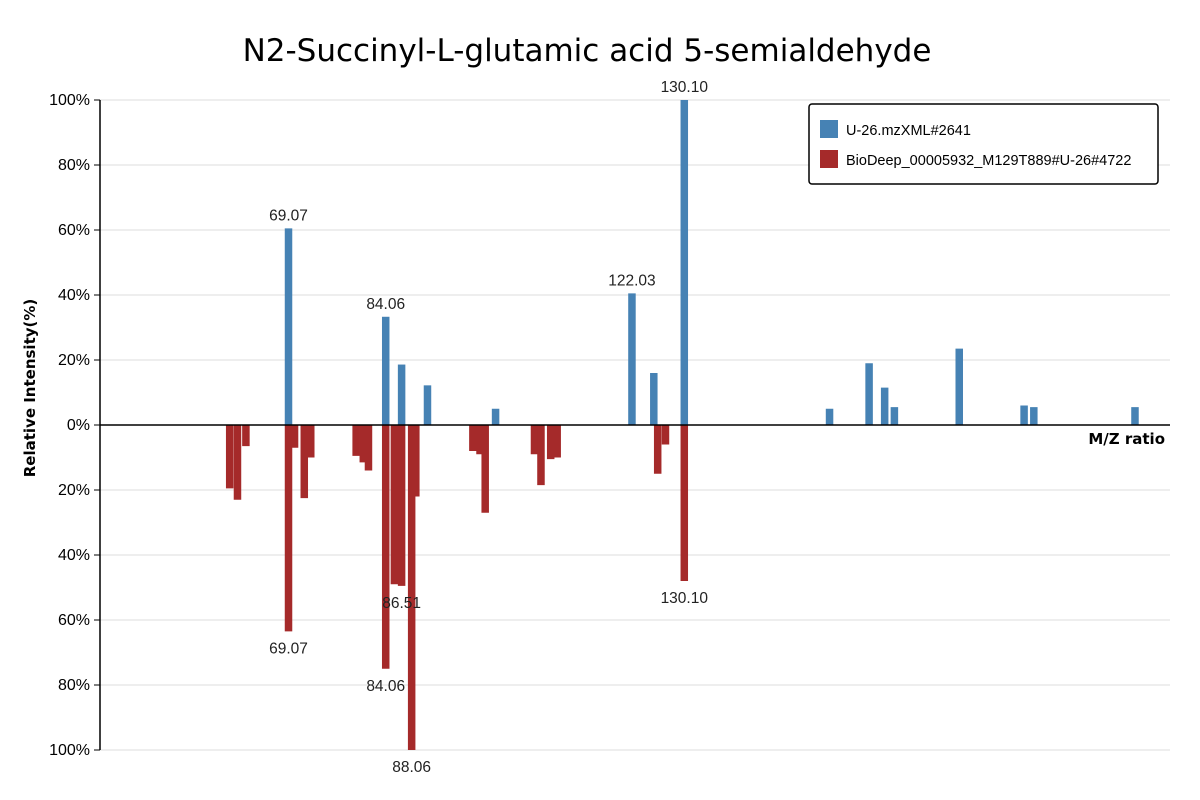 The width and height of the screenshot is (1200, 800). Describe the element at coordinates (1126, 439) in the screenshot. I see `x-axis-label: M/Z ratio` at that location.